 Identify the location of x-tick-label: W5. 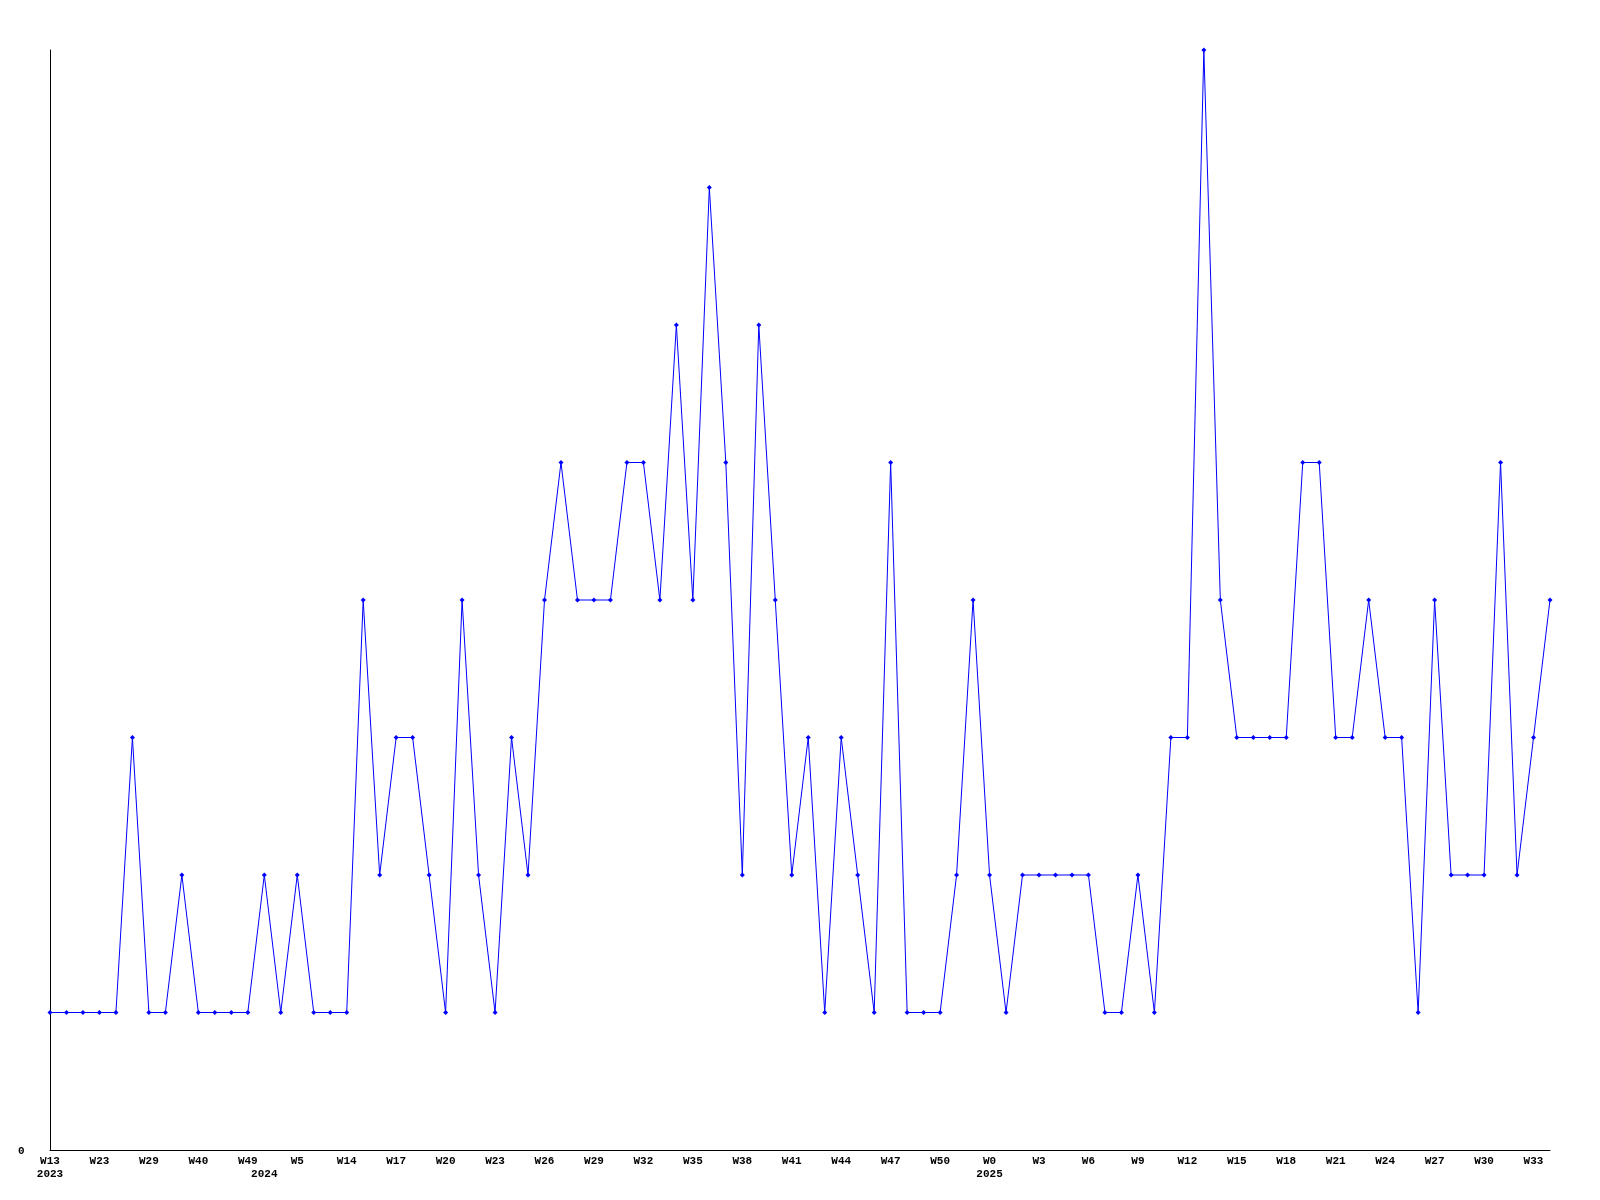
(297, 1160).